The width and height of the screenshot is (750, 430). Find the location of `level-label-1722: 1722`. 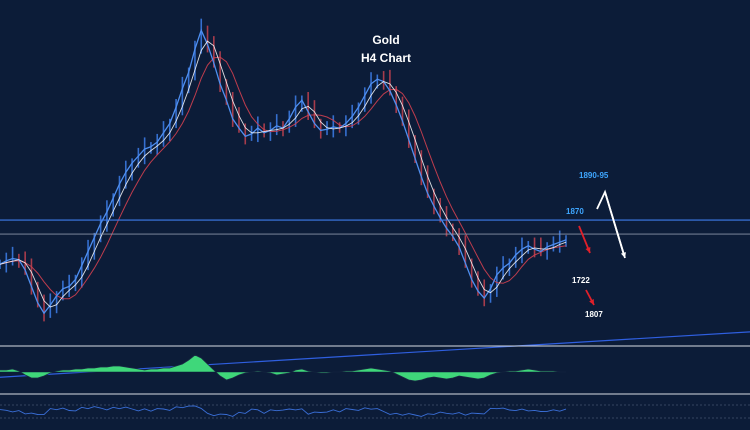

level-label-1722: 1722 is located at coordinates (581, 280).